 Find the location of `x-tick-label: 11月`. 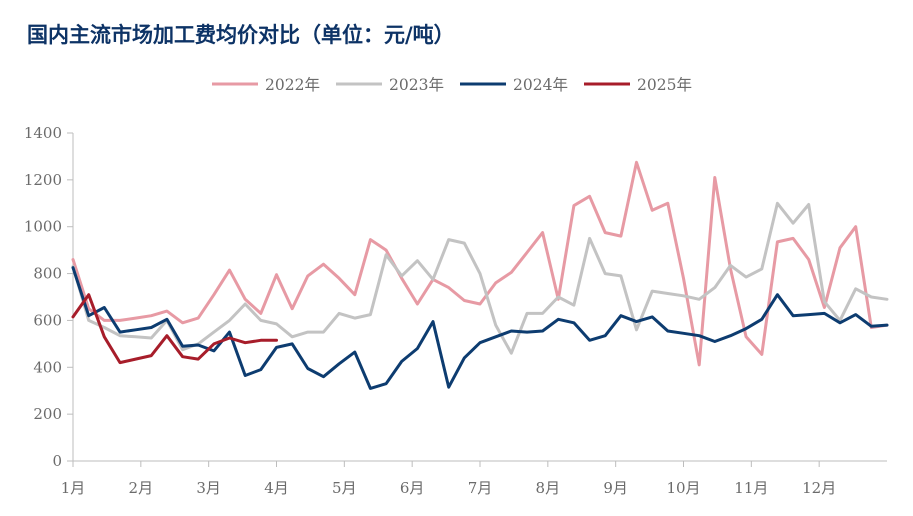

x-tick-label: 11月 is located at coordinates (751, 488).